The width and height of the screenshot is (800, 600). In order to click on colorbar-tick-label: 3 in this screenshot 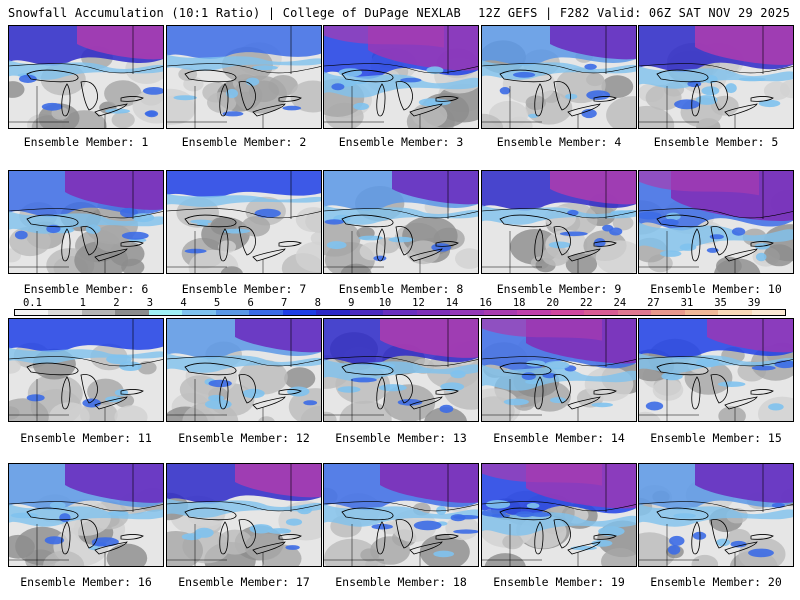, I will do `click(150, 303)`.